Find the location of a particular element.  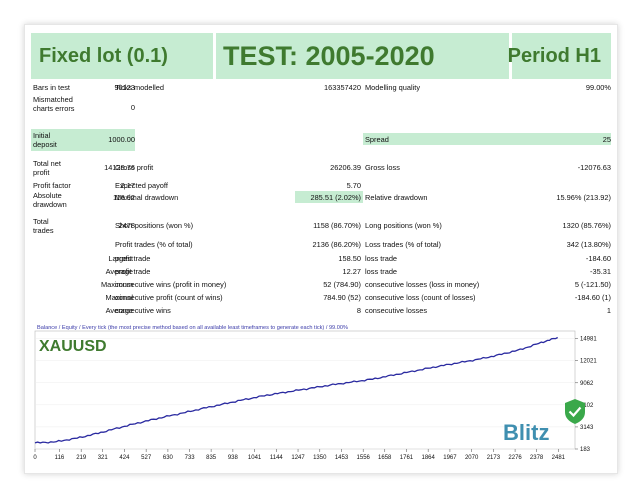

x-tick-label: 630 is located at coordinates (168, 458).